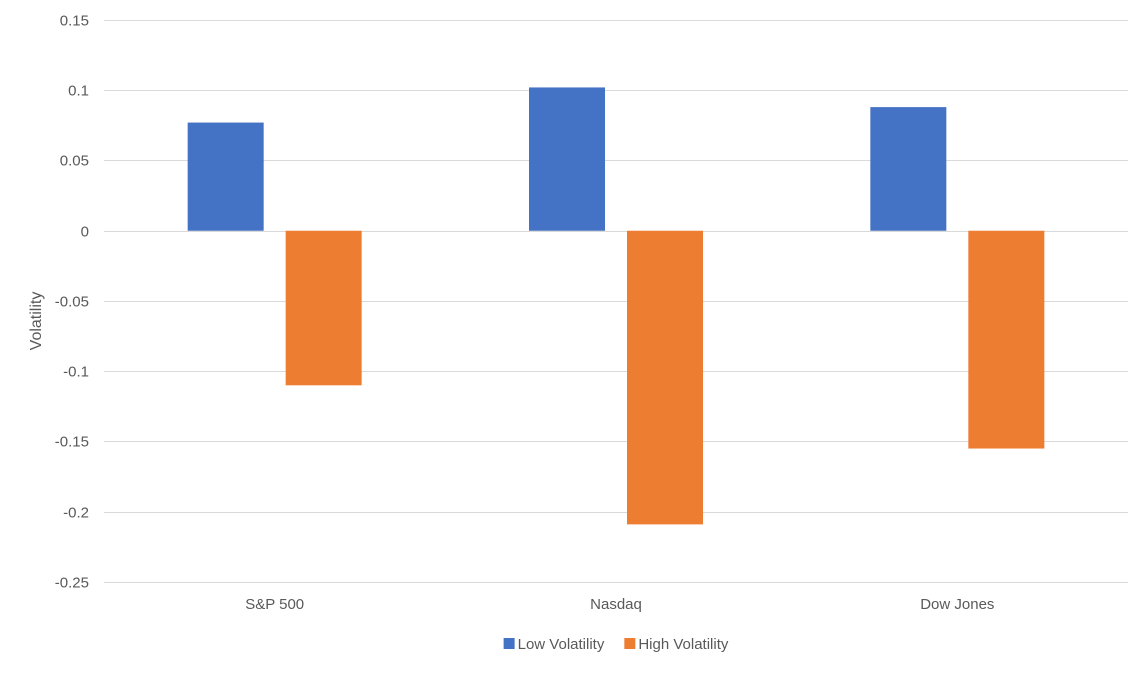 The width and height of the screenshot is (1145, 673). I want to click on x-tick-label: S&P 500, so click(274, 604).